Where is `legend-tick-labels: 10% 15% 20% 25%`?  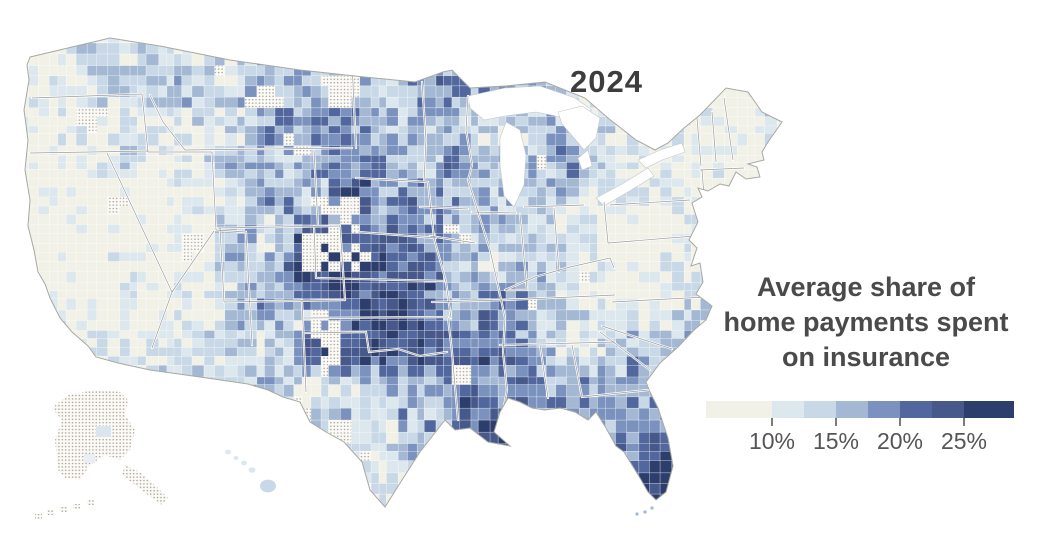 legend-tick-labels: 10% 15% 20% 25% is located at coordinates (860, 440).